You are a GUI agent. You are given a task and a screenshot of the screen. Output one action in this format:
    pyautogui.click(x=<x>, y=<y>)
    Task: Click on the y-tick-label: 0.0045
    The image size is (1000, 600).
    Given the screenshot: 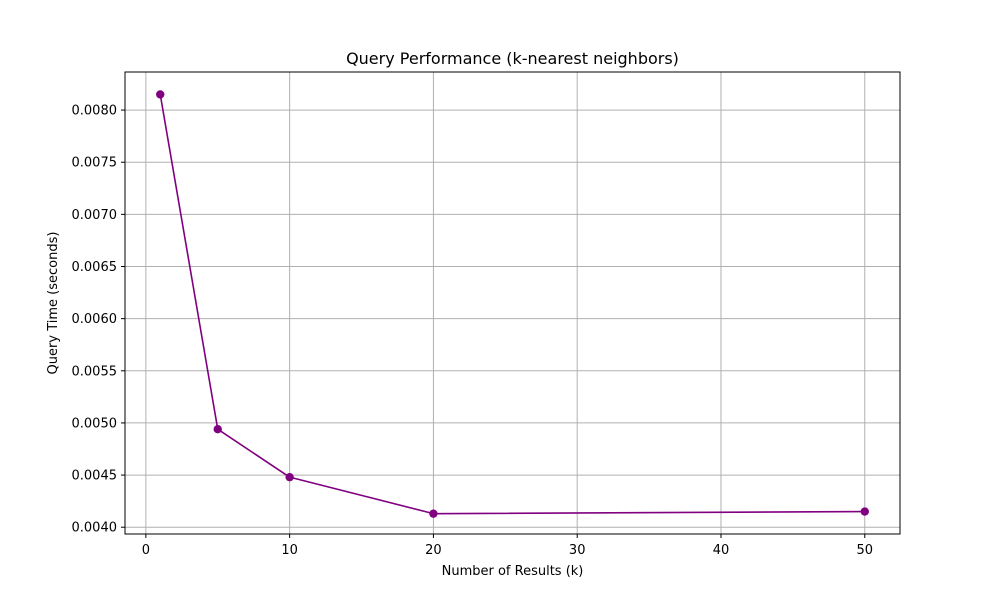 What is the action you would take?
    pyautogui.click(x=95, y=476)
    